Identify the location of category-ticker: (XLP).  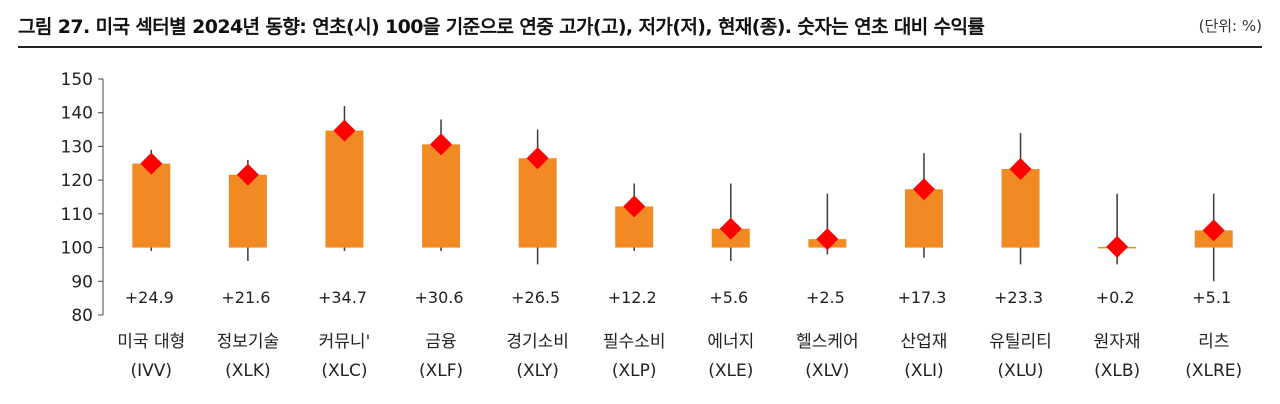
(634, 371).